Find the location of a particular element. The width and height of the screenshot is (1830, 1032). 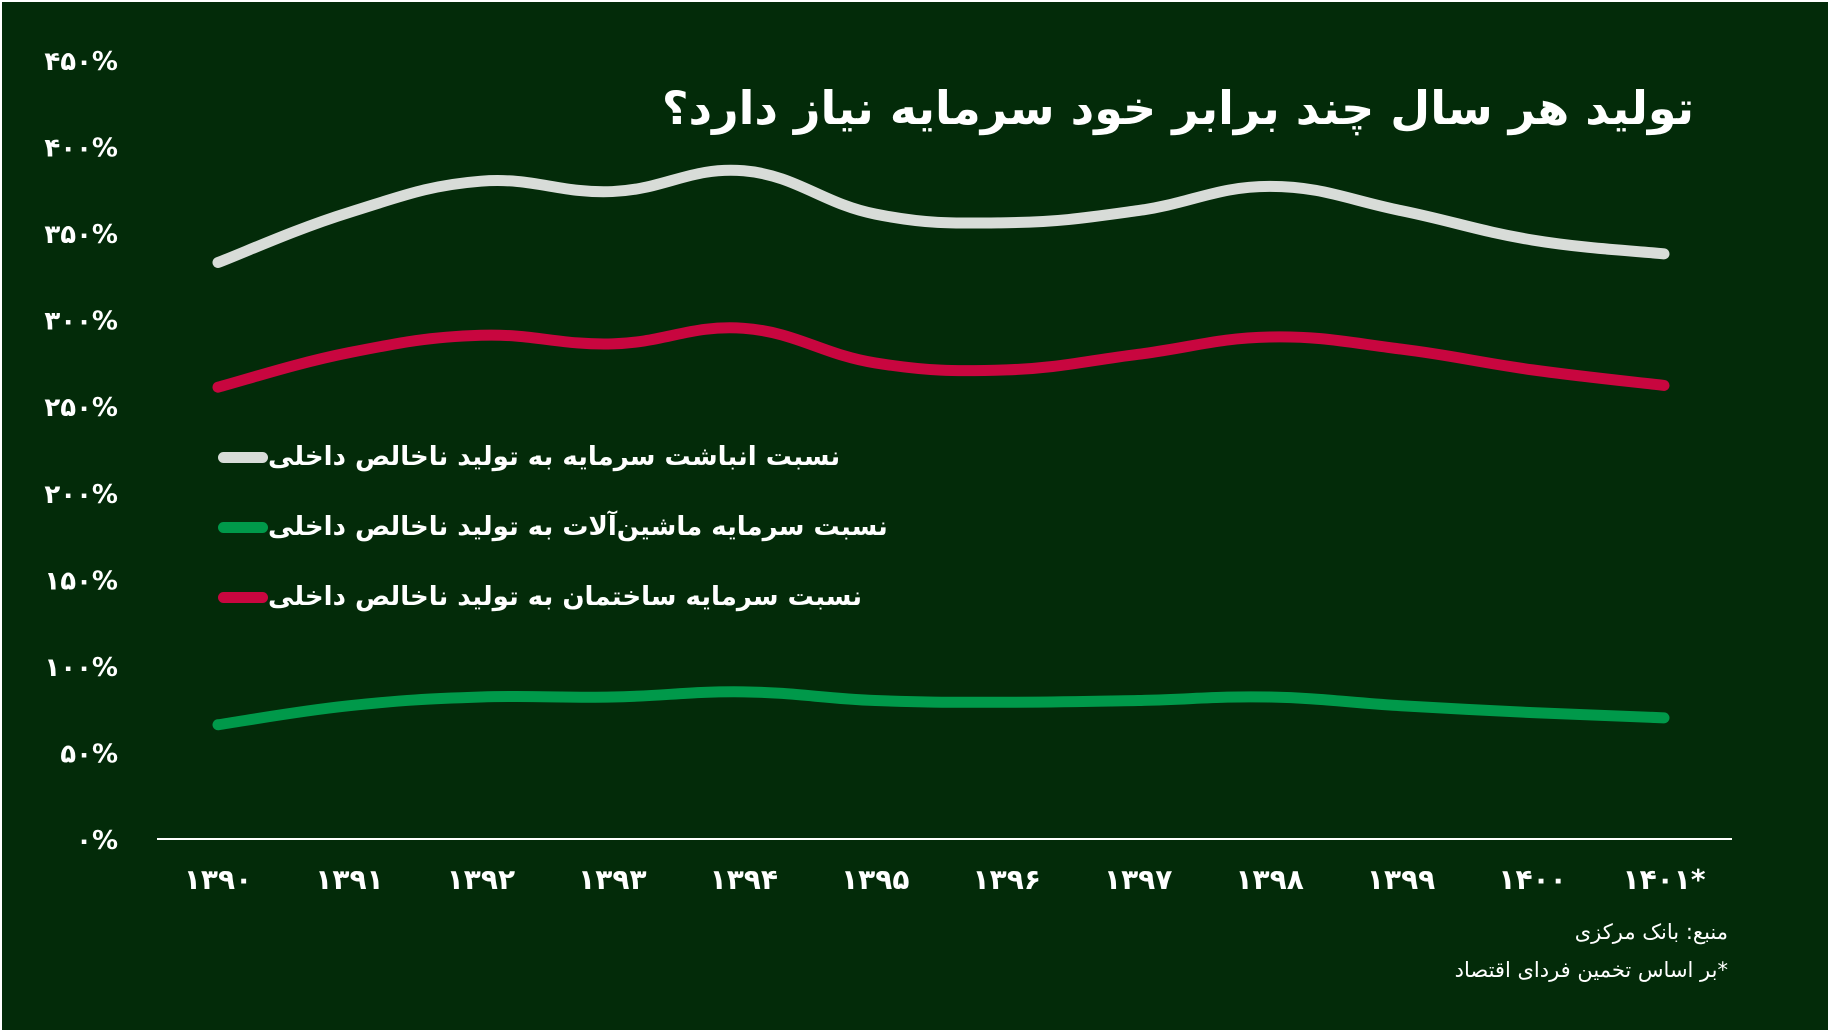

x-tick-label: ۱۳۹۳ is located at coordinates (612, 879).